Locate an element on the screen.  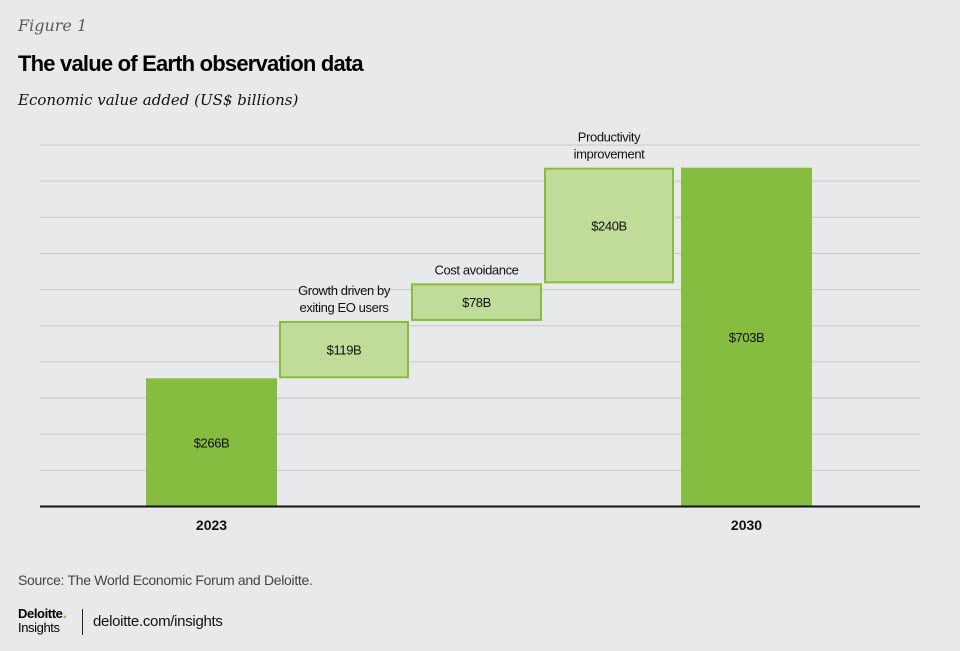
bar-annotation: Growth driven by is located at coordinates (344, 290).